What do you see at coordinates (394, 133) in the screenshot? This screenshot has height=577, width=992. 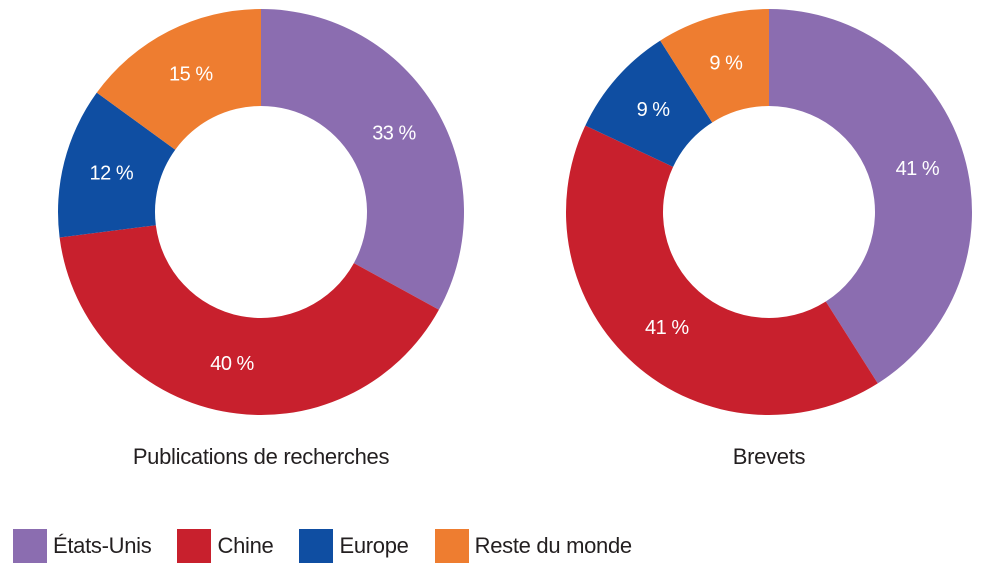 I see `publications-label-etats-unis: 33 %` at bounding box center [394, 133].